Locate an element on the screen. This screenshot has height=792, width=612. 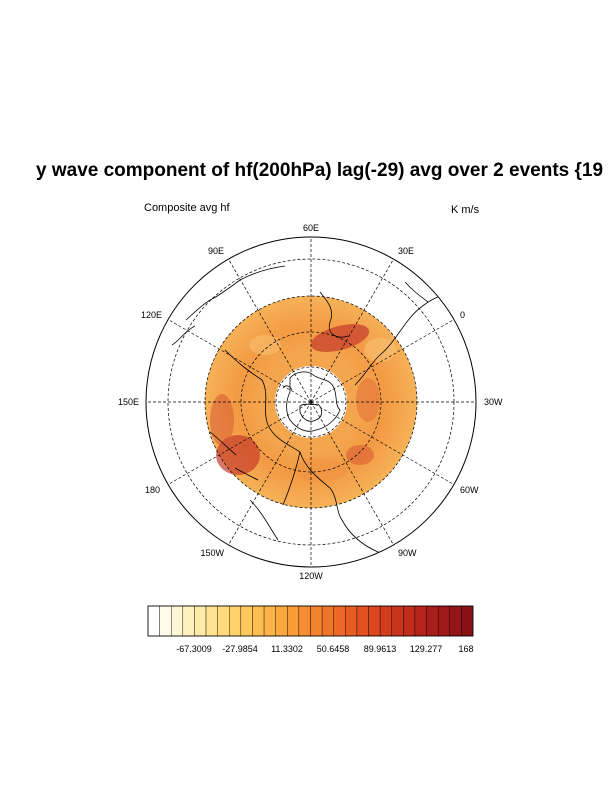
lon-label: 180 is located at coordinates (152, 490).